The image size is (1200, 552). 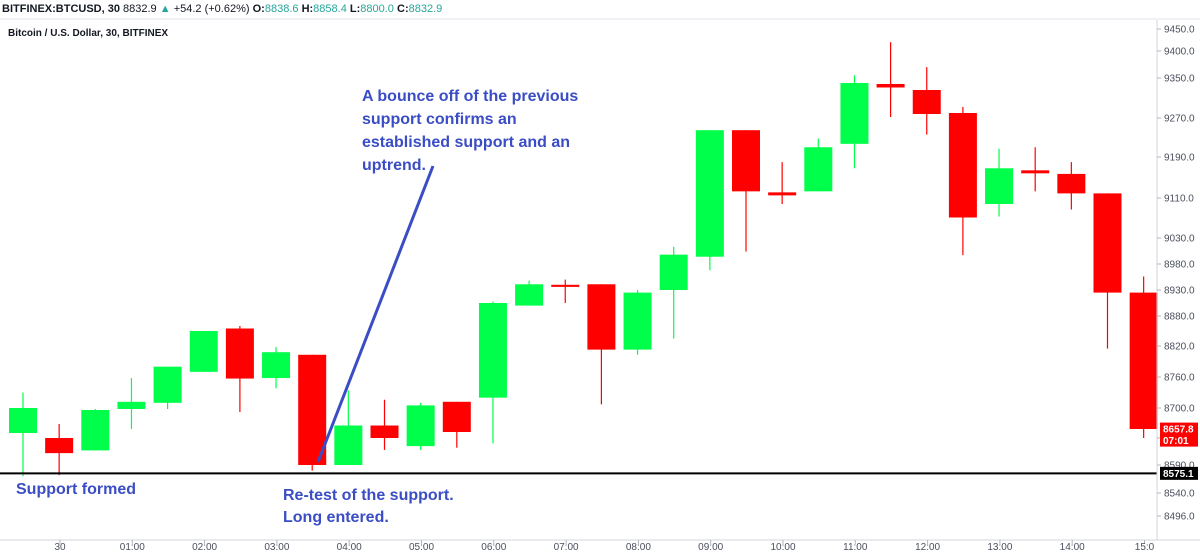 I want to click on price-tick-label: 9190.0, so click(x=1179, y=158).